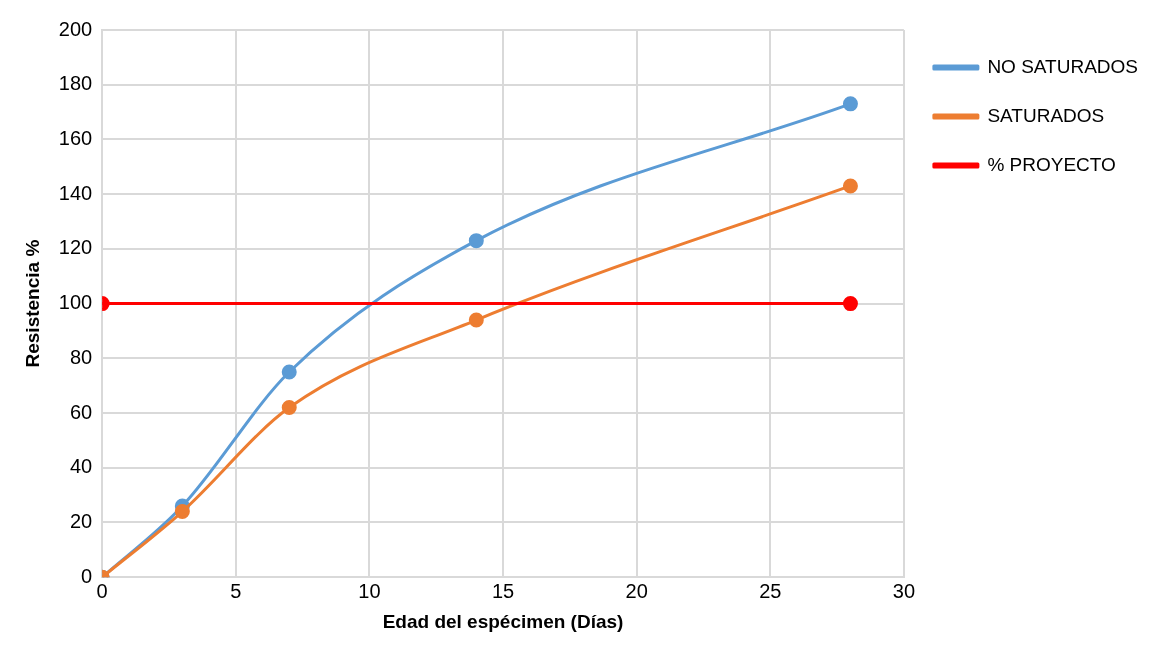  I want to click on y-tick-label: 100, so click(75, 302).